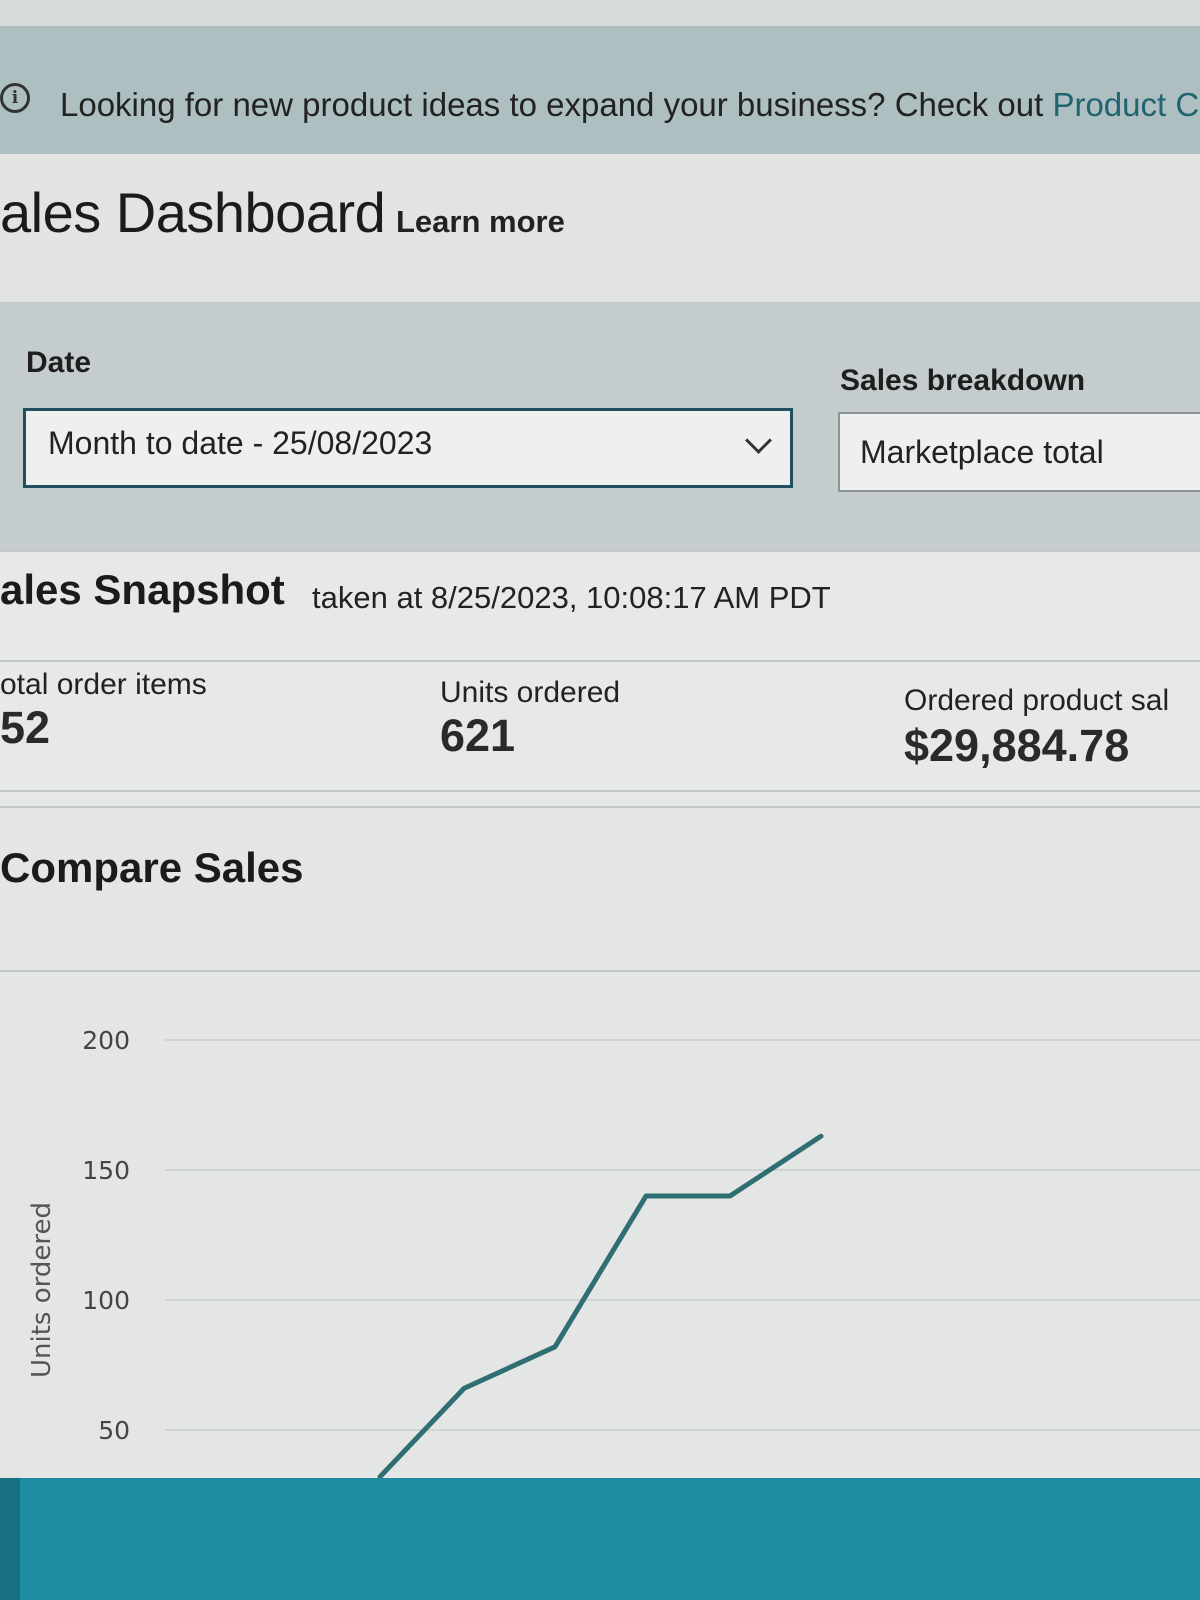  What do you see at coordinates (152, 867) in the screenshot?
I see `compare-sales-title: Compare Sales` at bounding box center [152, 867].